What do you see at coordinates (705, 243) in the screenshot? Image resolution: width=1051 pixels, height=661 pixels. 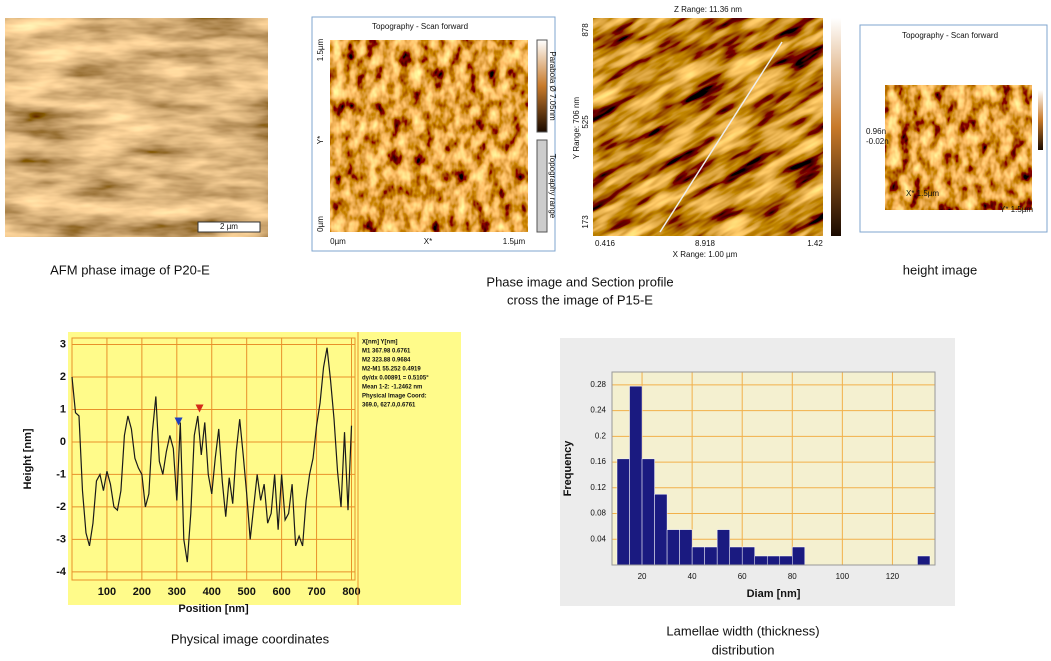 I see `x-tick: 8.918` at bounding box center [705, 243].